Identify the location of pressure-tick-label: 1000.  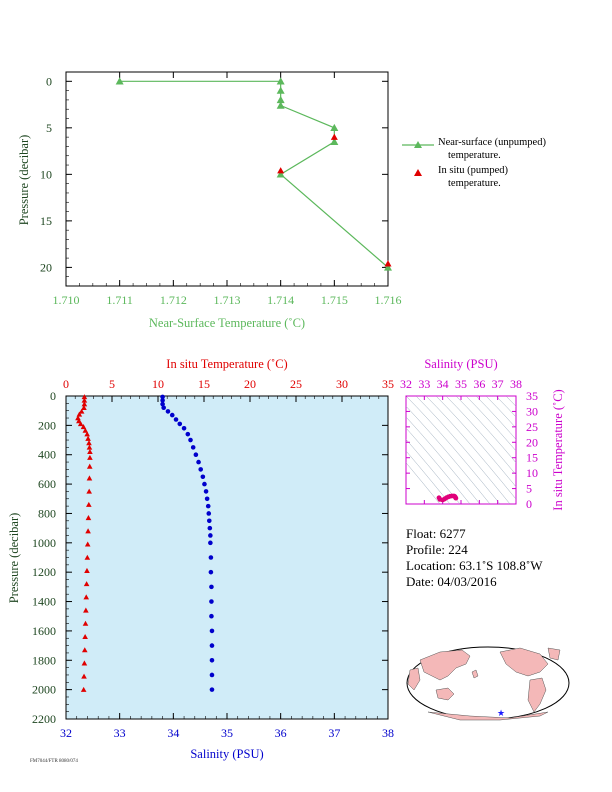
(44, 543).